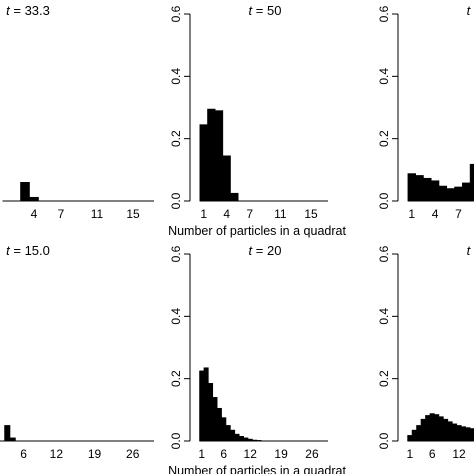  I want to click on panel-6-title: t =, so click(470, 250).